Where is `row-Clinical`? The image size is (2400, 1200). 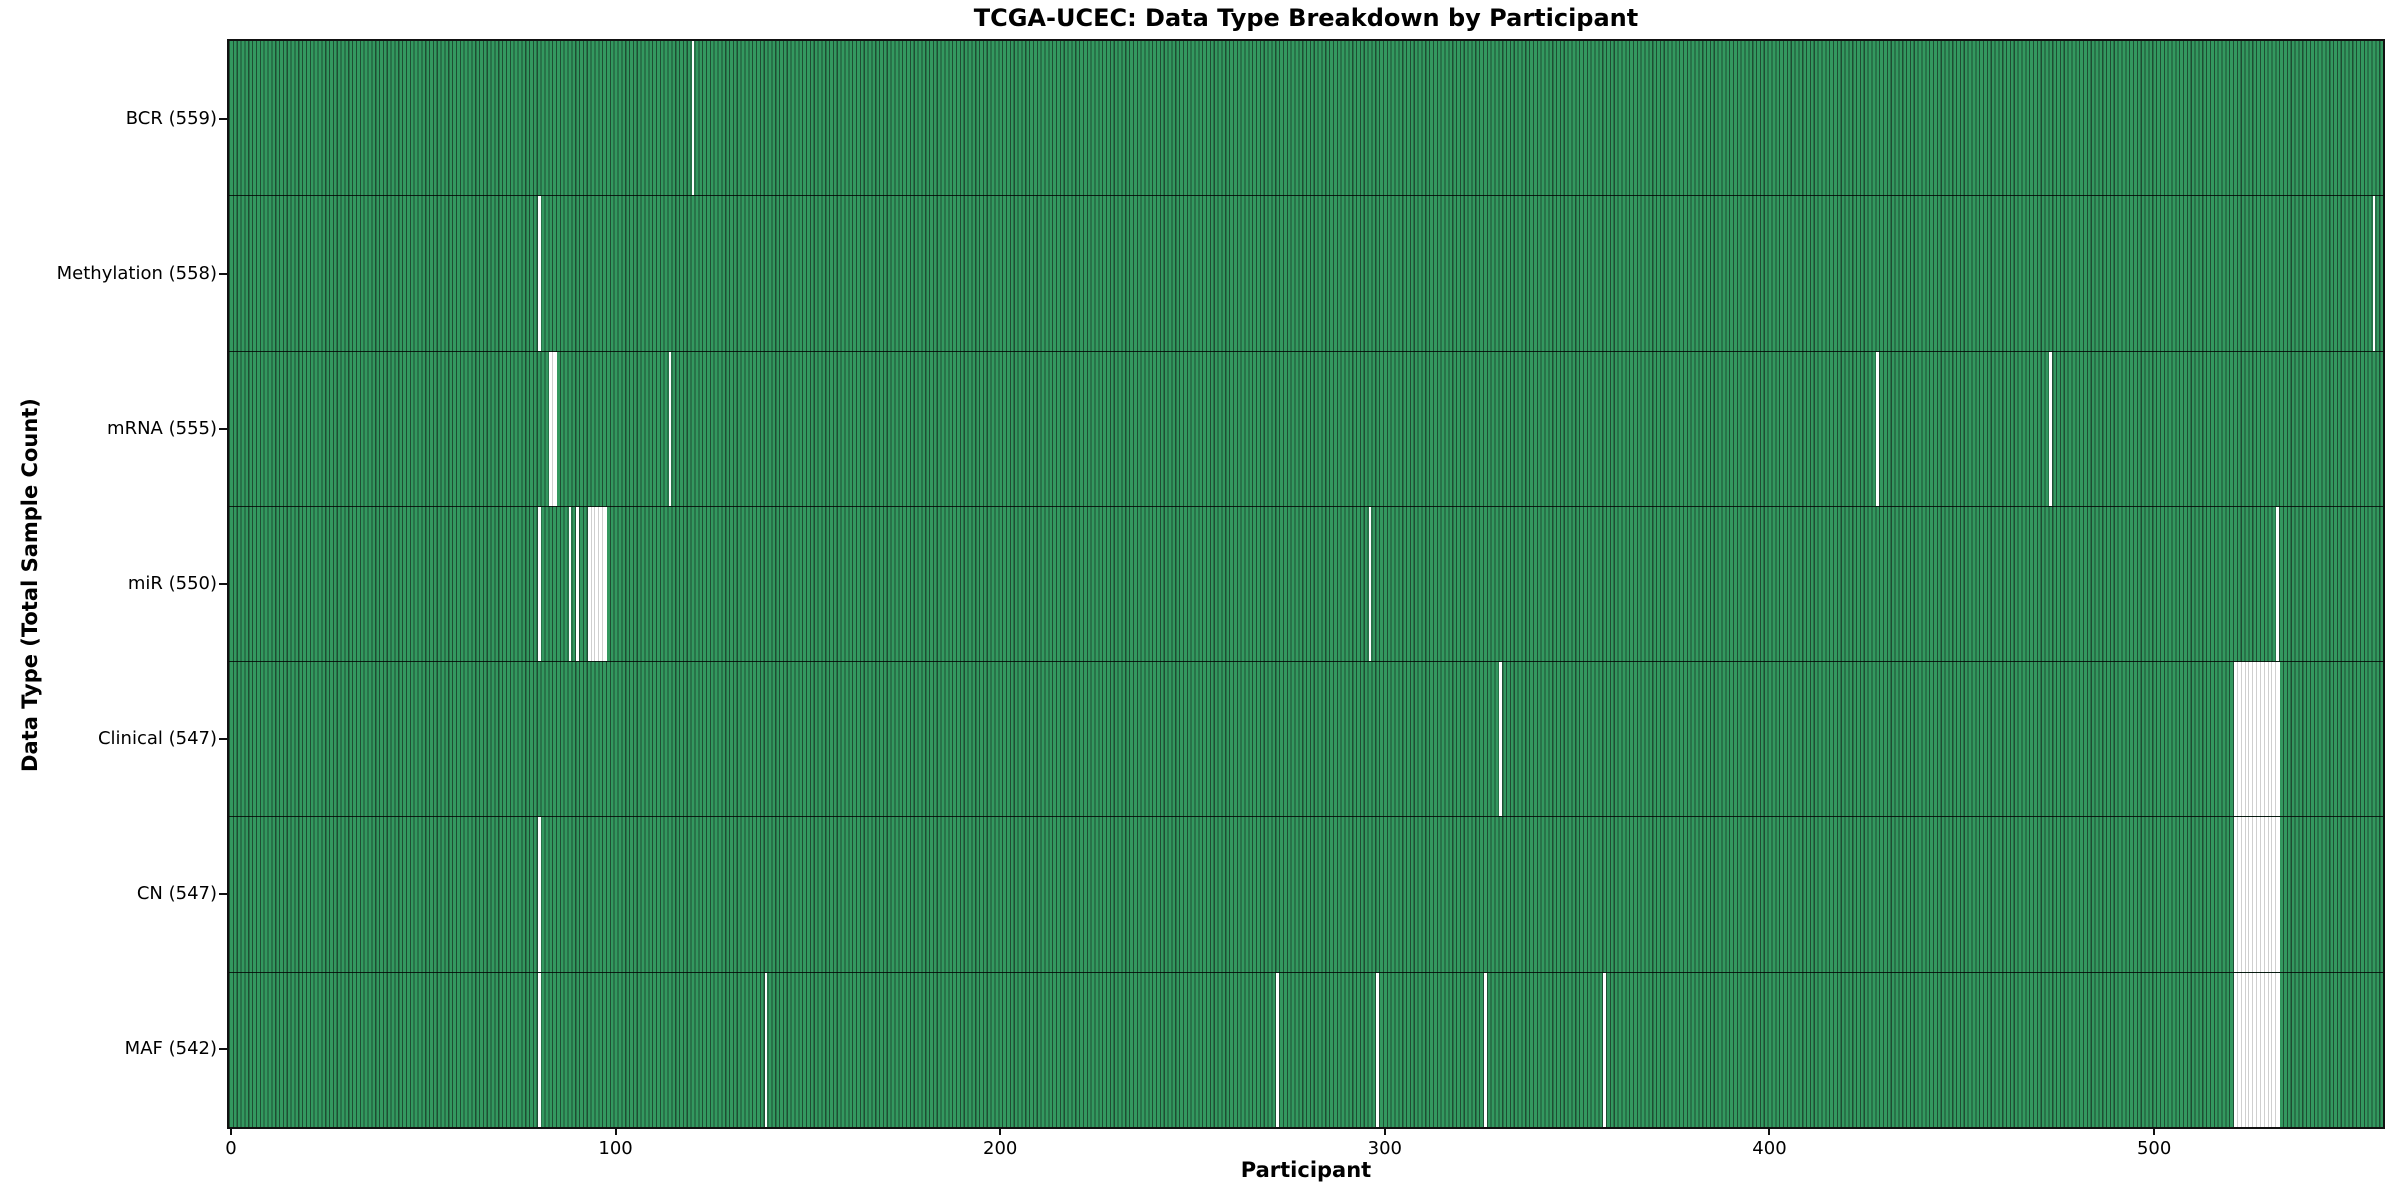
row-Clinical is located at coordinates (1306, 739).